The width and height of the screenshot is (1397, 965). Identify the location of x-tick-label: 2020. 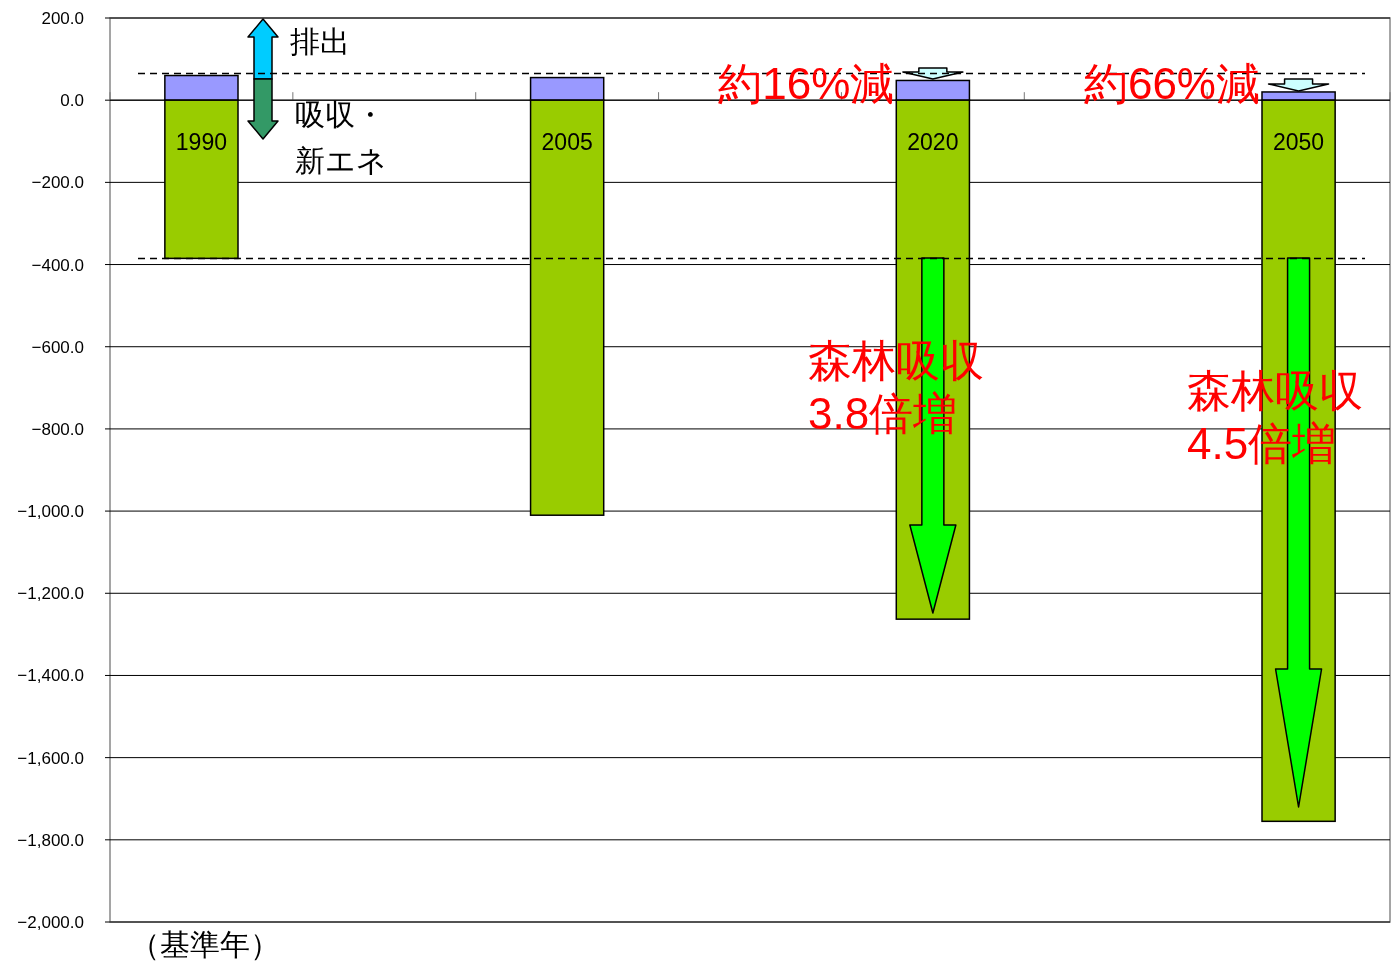
(933, 142).